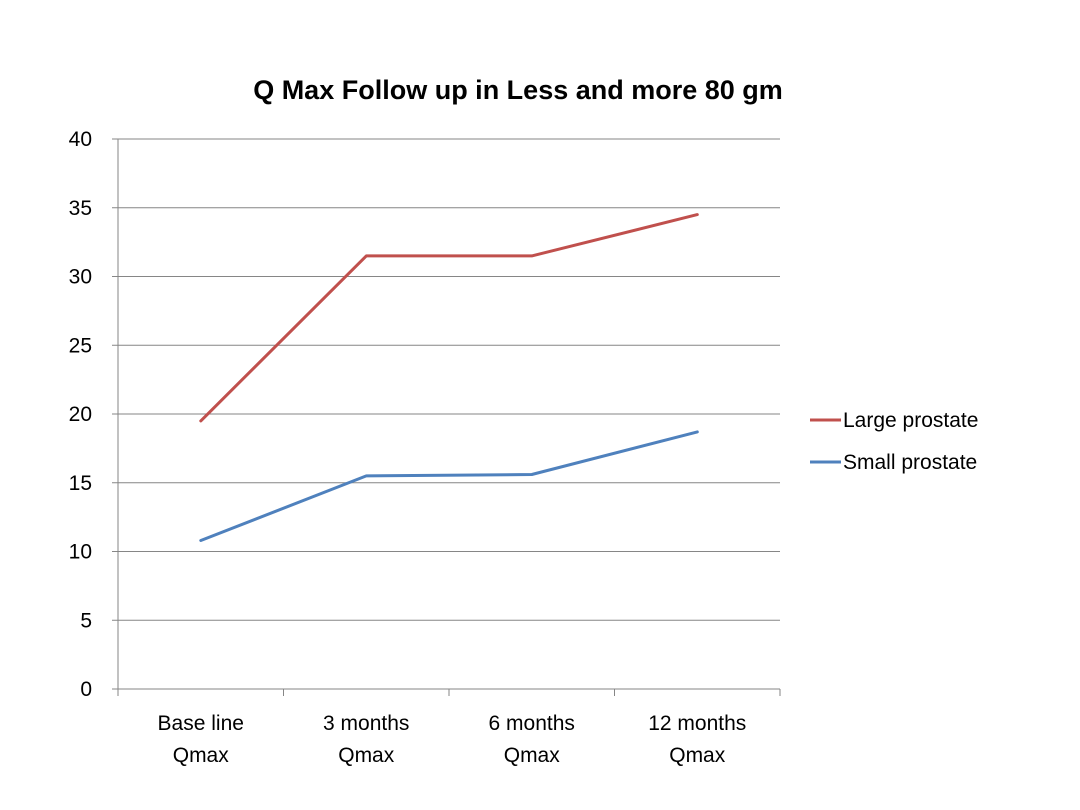 This screenshot has width=1080, height=810. I want to click on legend-item: Small prostate, so click(893, 462).